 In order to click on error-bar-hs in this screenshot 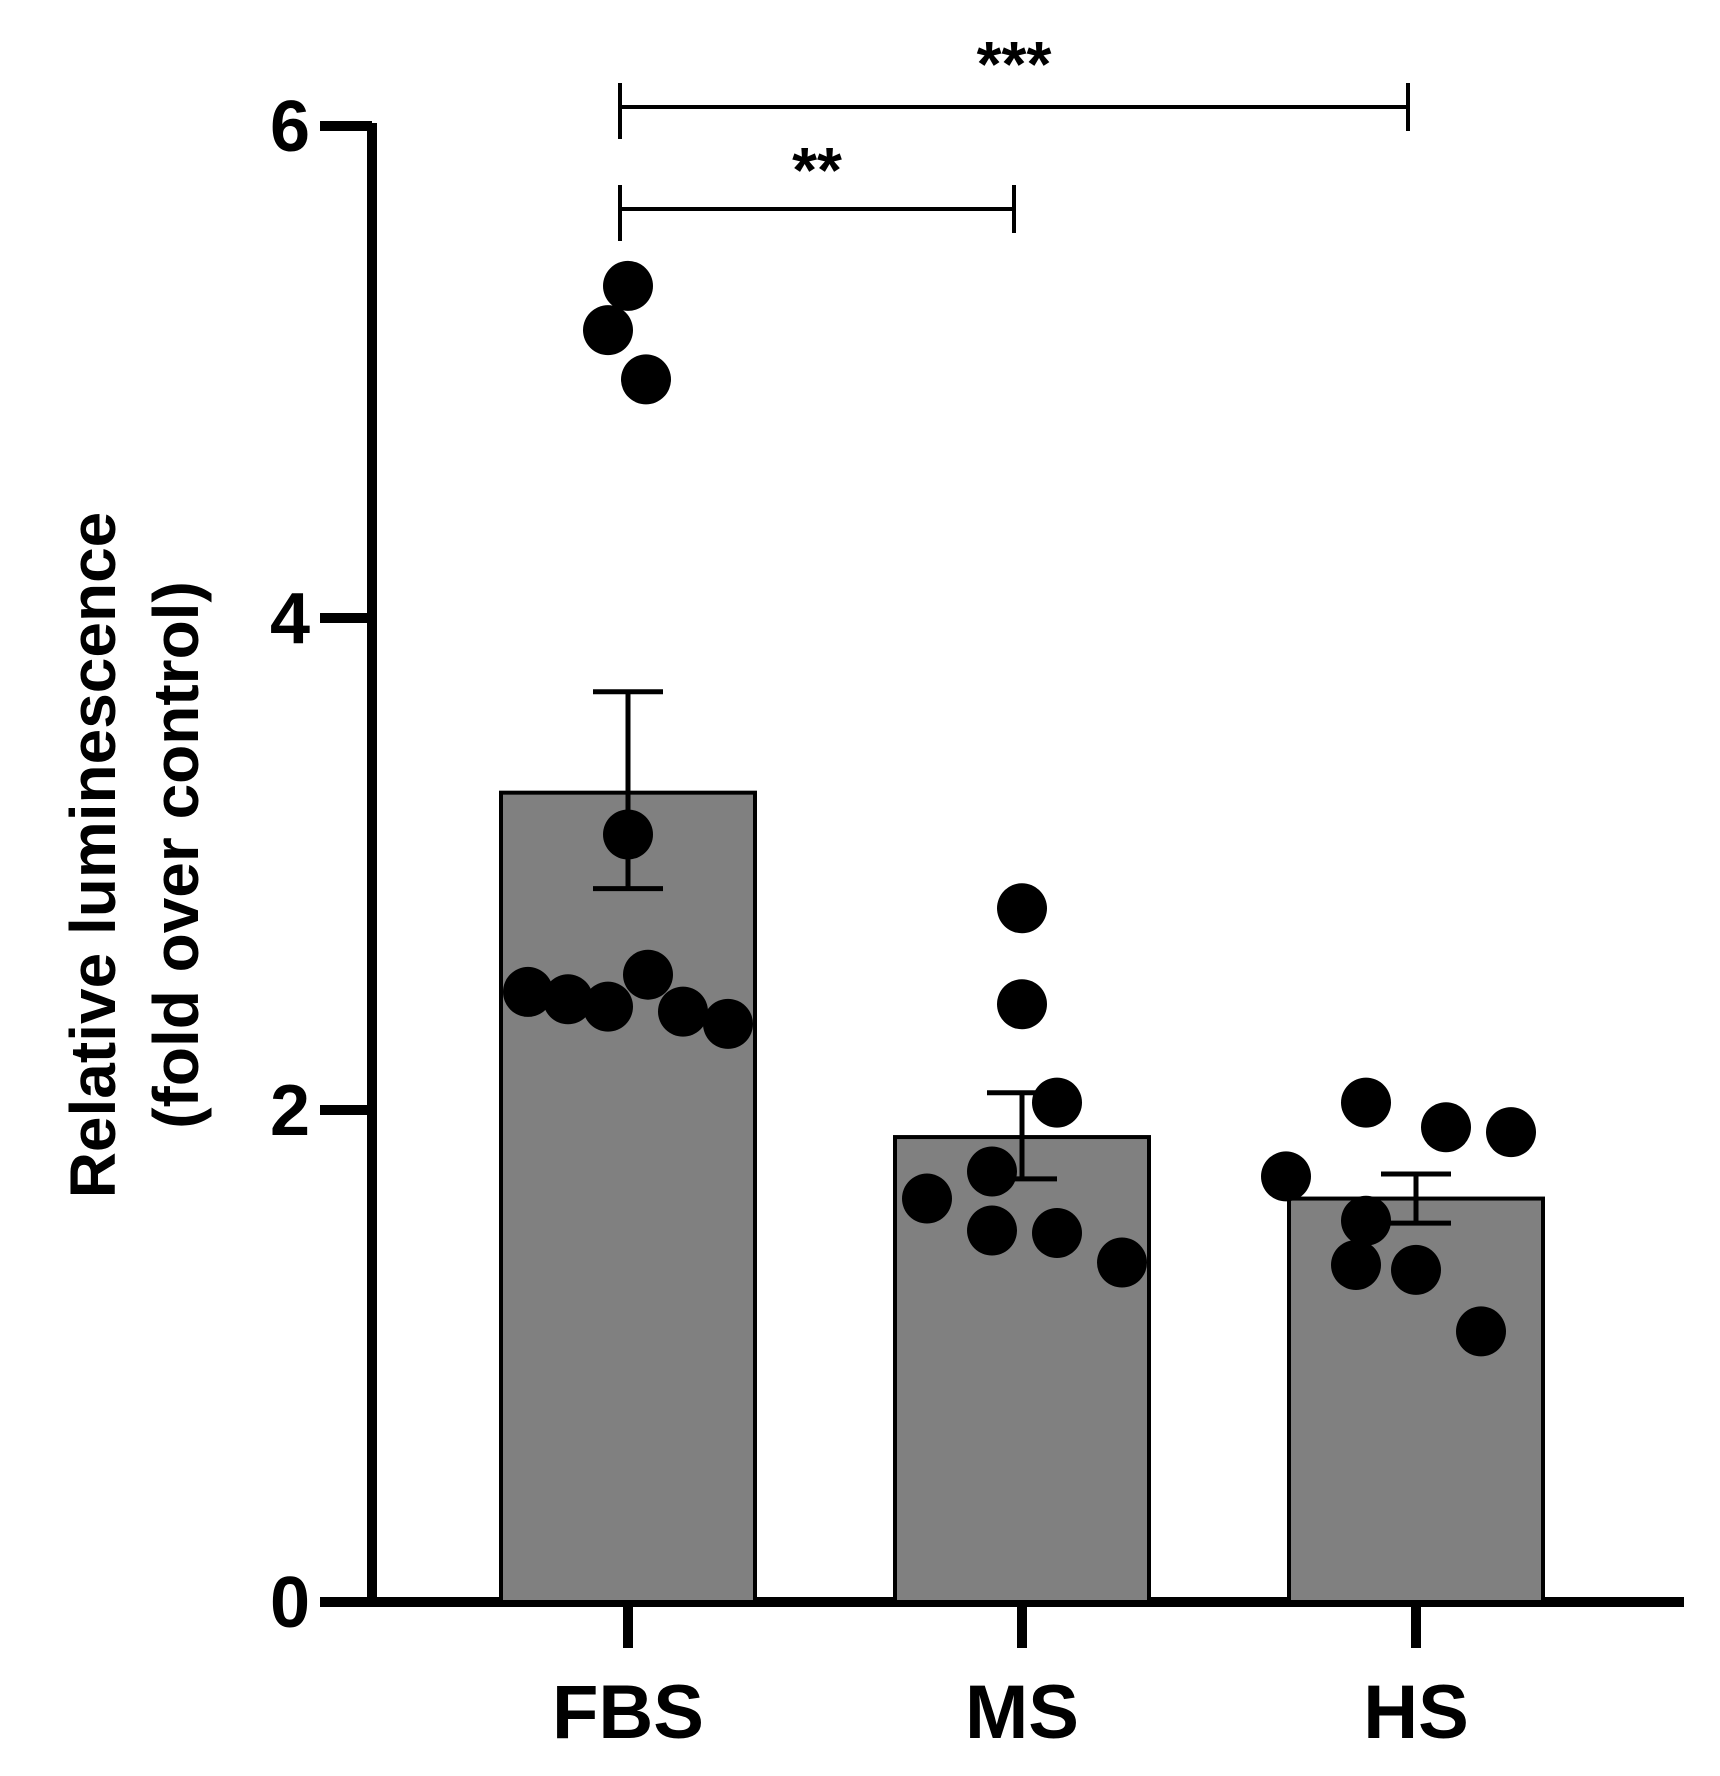, I will do `click(1416, 1198)`.